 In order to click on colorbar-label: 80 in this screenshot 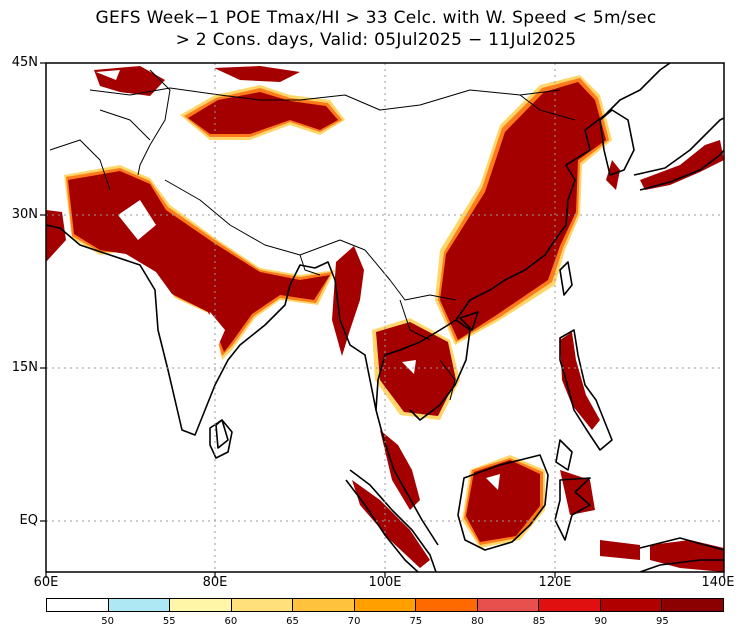, I will do `click(477, 621)`.